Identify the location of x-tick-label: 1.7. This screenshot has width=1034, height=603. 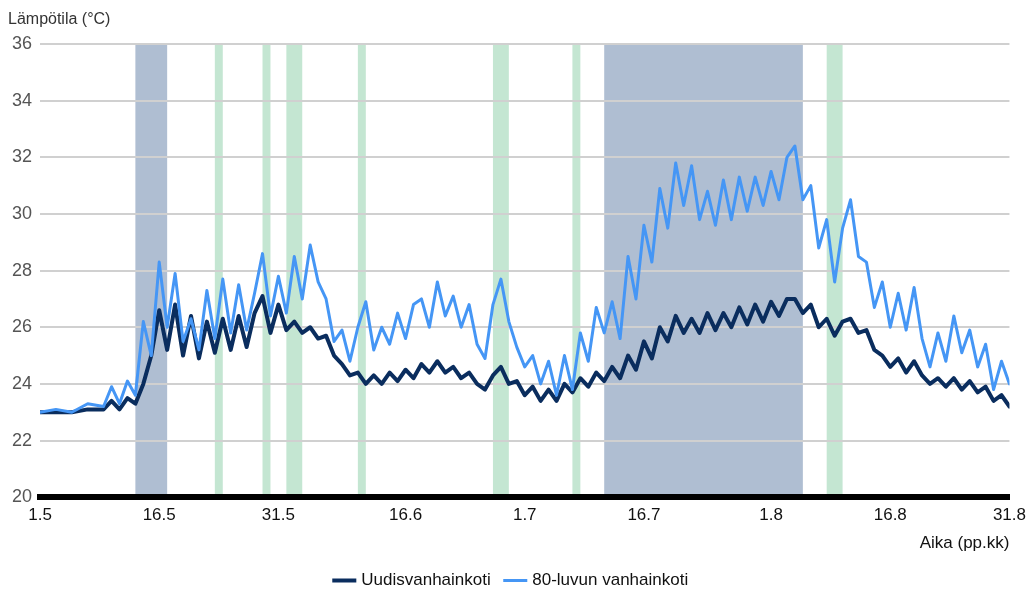
(524, 515).